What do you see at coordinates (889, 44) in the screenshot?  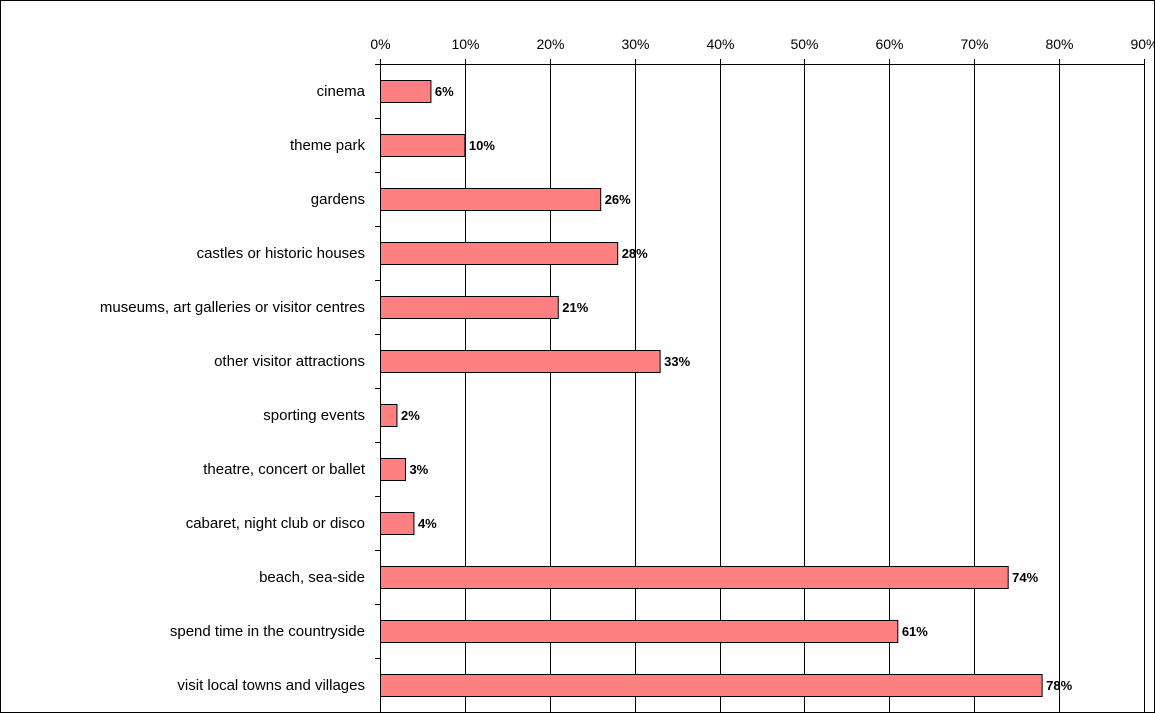 I see `x-tick-label: 60%` at bounding box center [889, 44].